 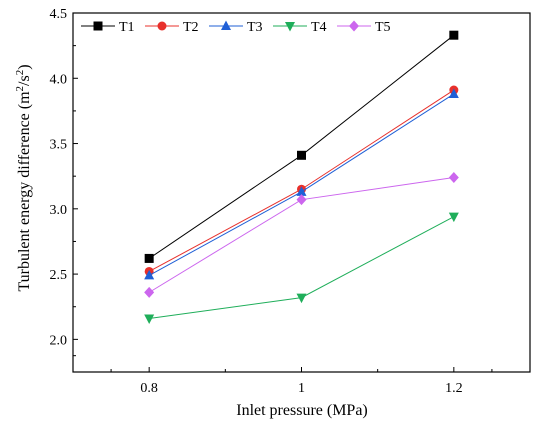 I want to click on y-axis-label-sup-2: 2, so click(x=20, y=73).